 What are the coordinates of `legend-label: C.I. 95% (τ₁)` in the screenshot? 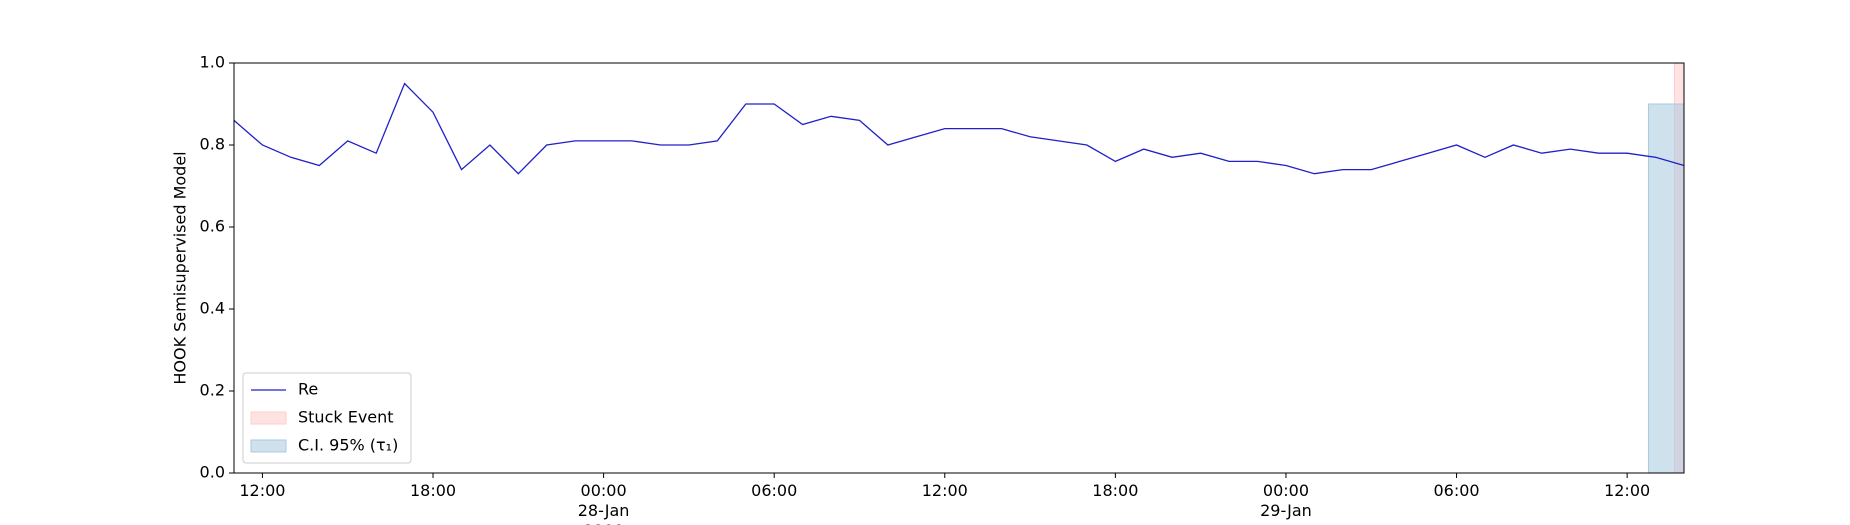 It's located at (348, 445).